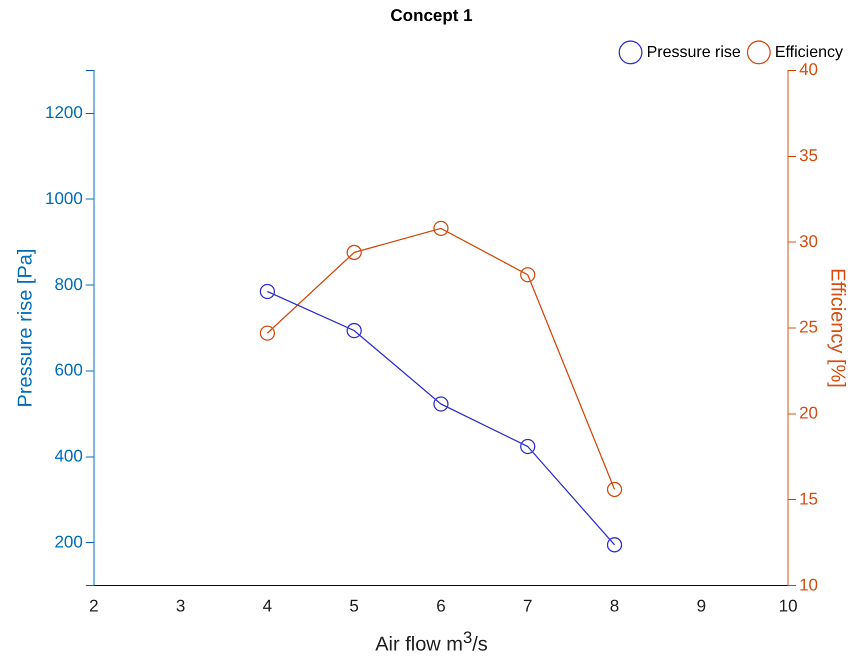 The width and height of the screenshot is (863, 664). What do you see at coordinates (25, 328) in the screenshot?
I see `y-axis-title: Pressure rise [Pa]` at bounding box center [25, 328].